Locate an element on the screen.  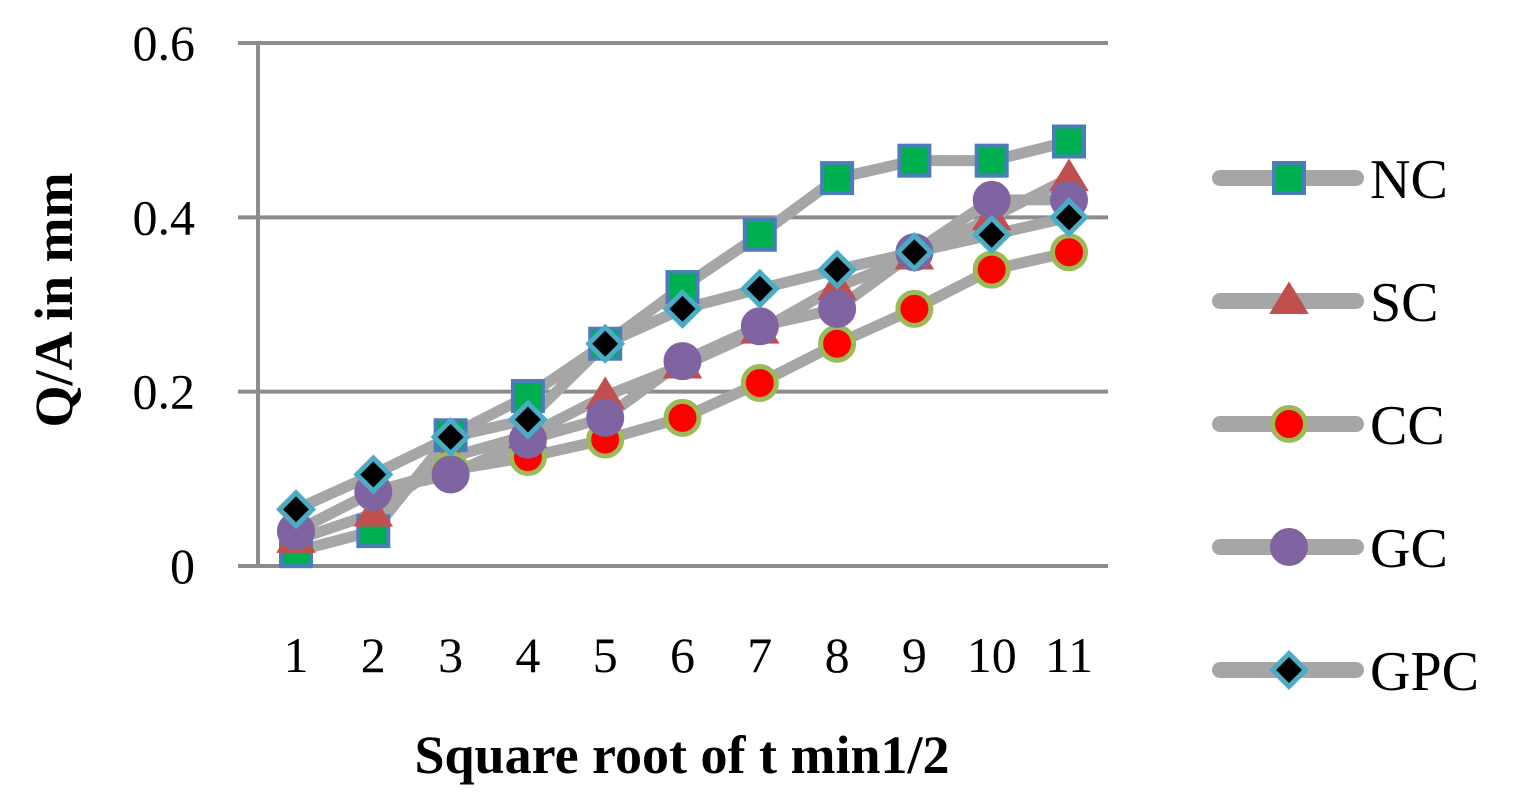
legend-label-gc: GC is located at coordinates (1409, 549).